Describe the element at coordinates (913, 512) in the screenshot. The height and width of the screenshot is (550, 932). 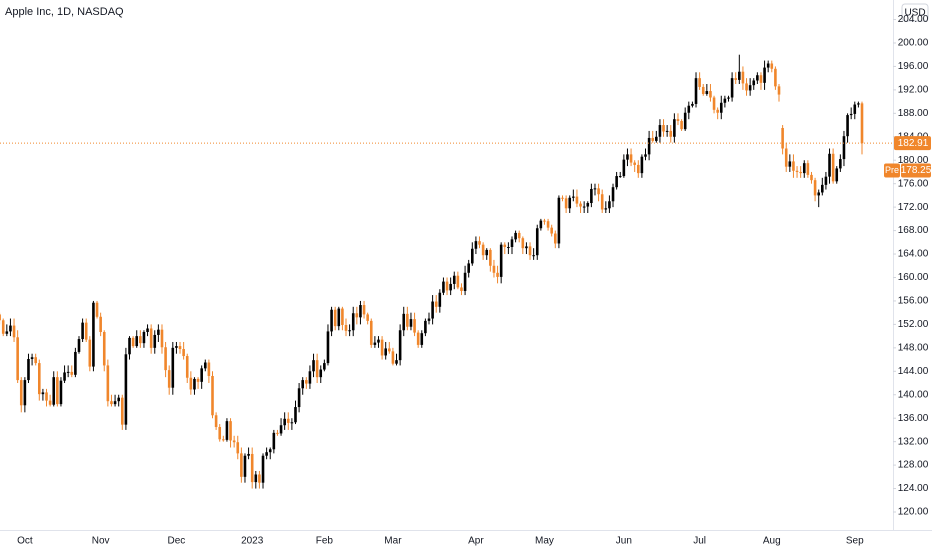
I see `y-tick-label: 120.00` at that location.